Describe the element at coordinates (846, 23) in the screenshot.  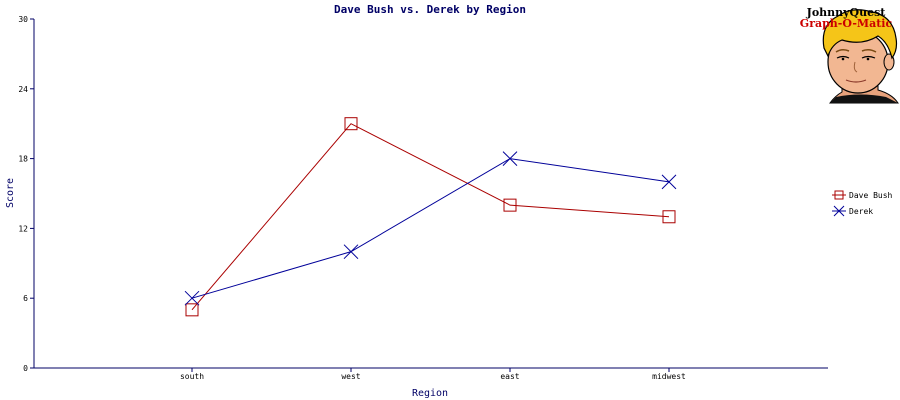
I see `logo-subtitle: Graph-O-Matic` at that location.